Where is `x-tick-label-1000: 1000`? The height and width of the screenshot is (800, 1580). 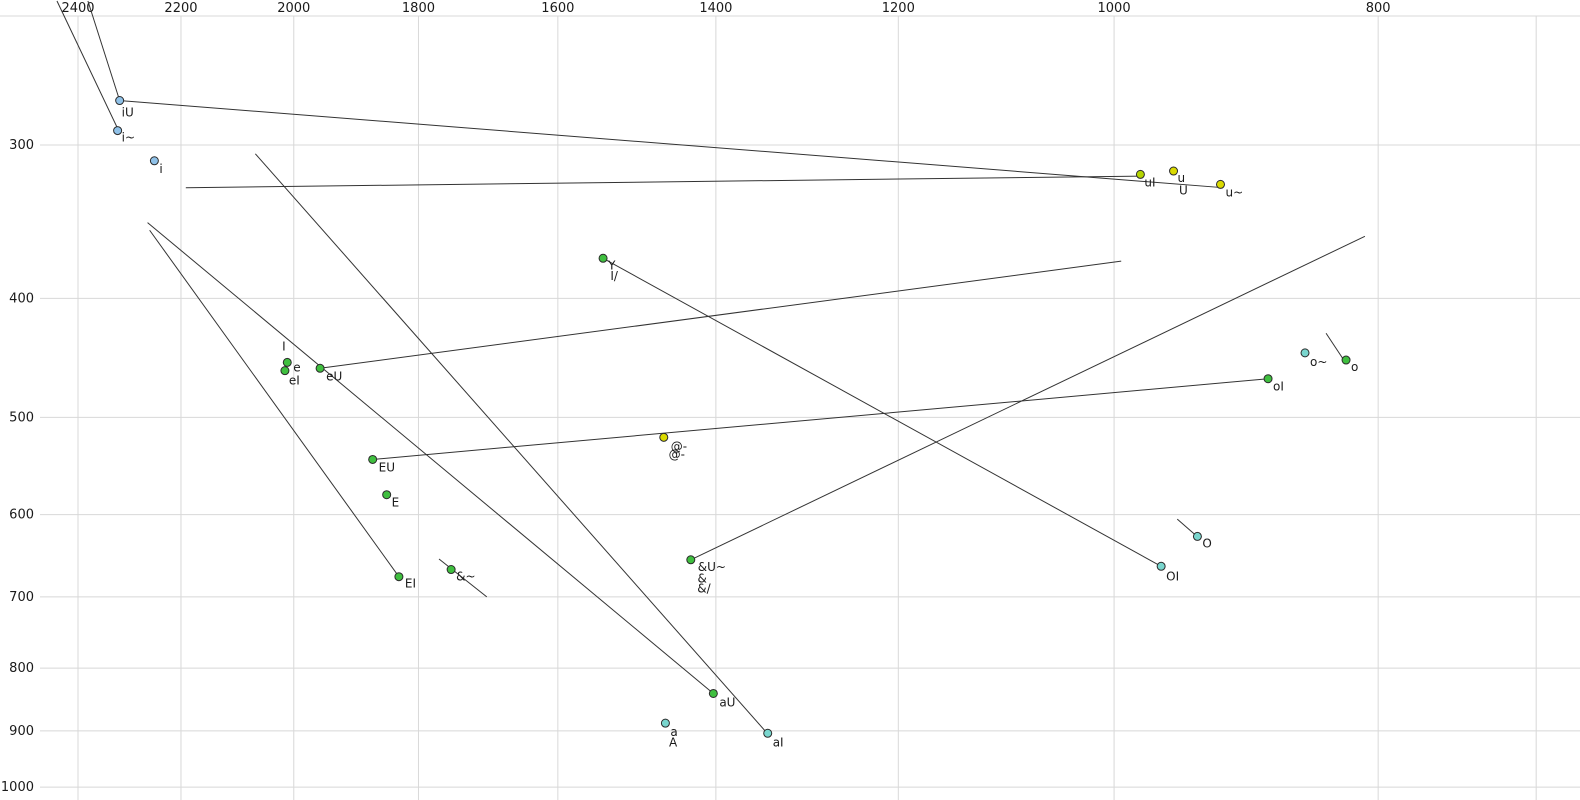
x-tick-label-1000: 1000 is located at coordinates (1114, 8).